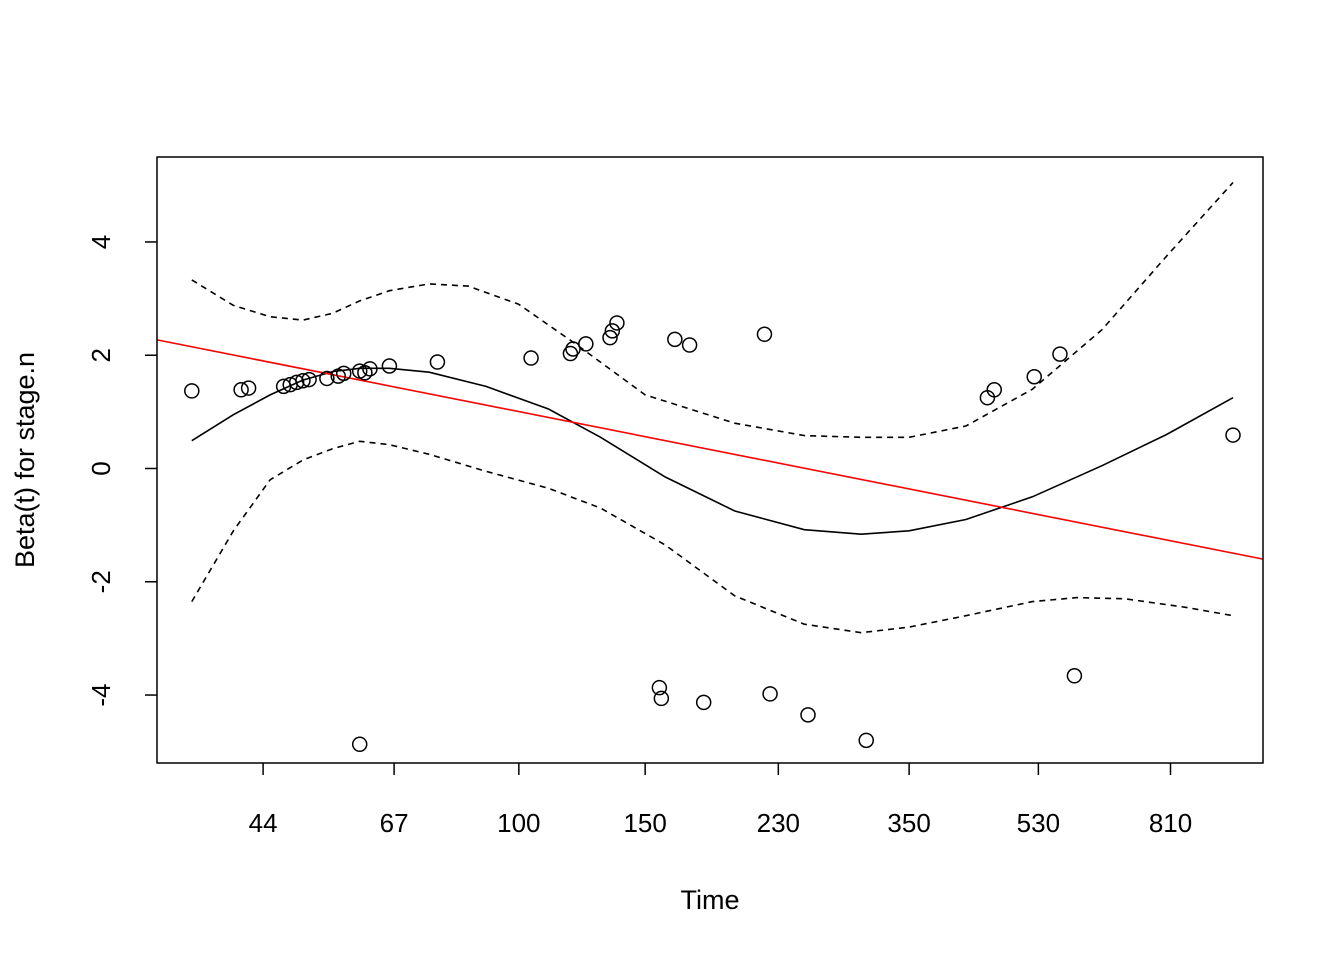 The height and width of the screenshot is (960, 1344). What do you see at coordinates (1038, 823) in the screenshot?
I see `x-tick-label: 530` at bounding box center [1038, 823].